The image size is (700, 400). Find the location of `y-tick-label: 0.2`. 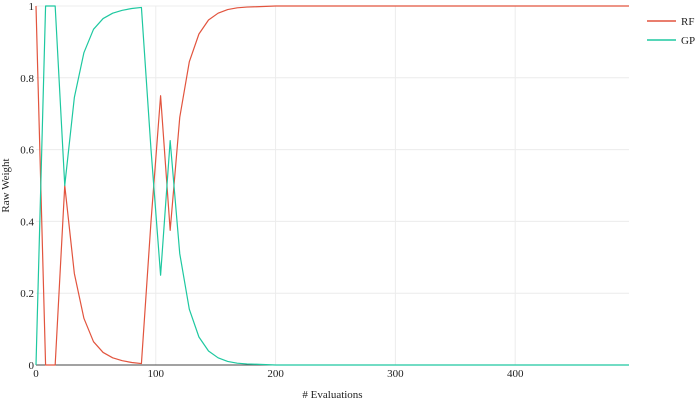

y-tick-label: 0.2 is located at coordinates (27, 294).